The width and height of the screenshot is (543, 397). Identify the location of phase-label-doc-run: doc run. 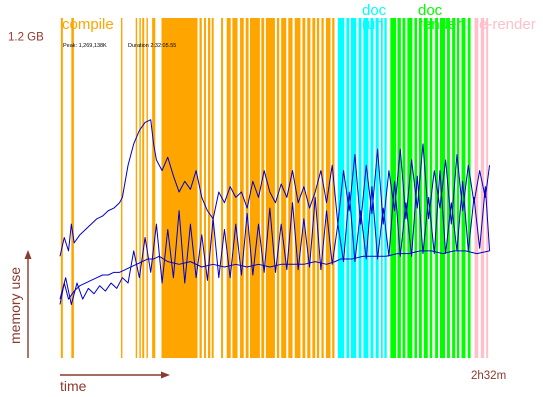
(374, 17).